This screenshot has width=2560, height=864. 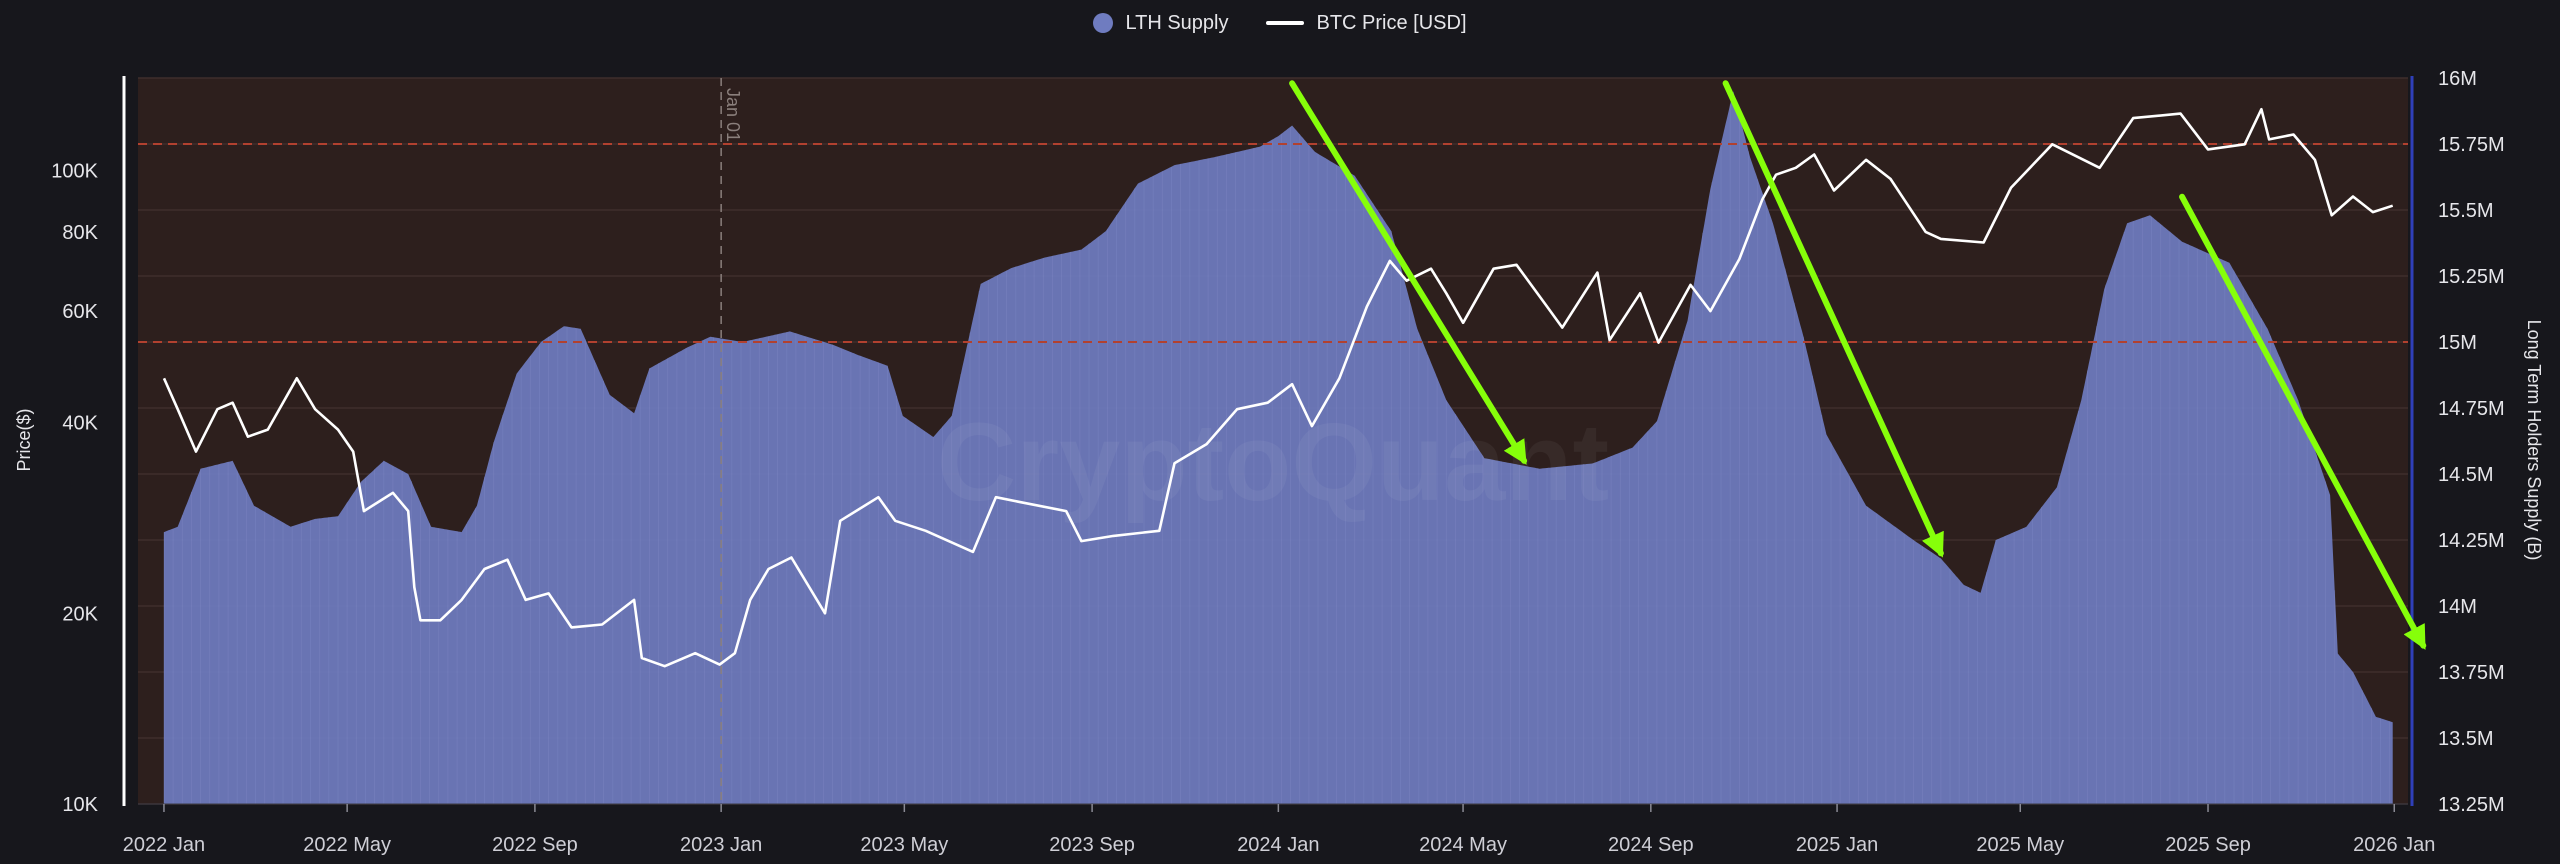 I want to click on x-tick-label: 2024 May, so click(x=1463, y=845).